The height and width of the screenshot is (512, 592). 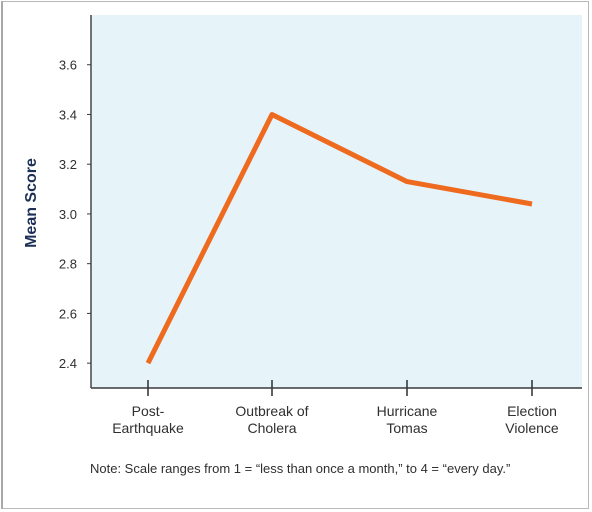 I want to click on x-category-label: Post-, so click(x=148, y=411).